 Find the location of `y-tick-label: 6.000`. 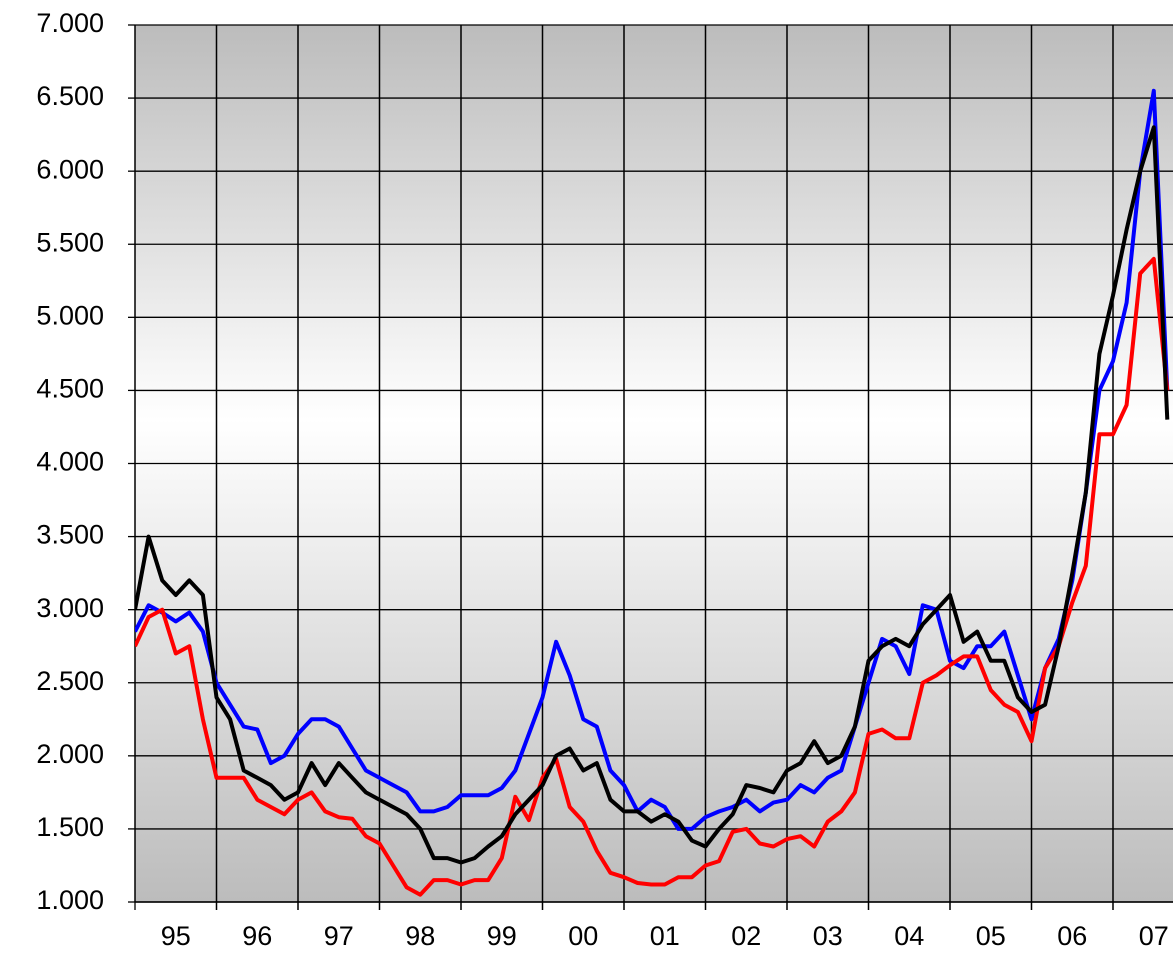

y-tick-label: 6.000 is located at coordinates (70, 169).